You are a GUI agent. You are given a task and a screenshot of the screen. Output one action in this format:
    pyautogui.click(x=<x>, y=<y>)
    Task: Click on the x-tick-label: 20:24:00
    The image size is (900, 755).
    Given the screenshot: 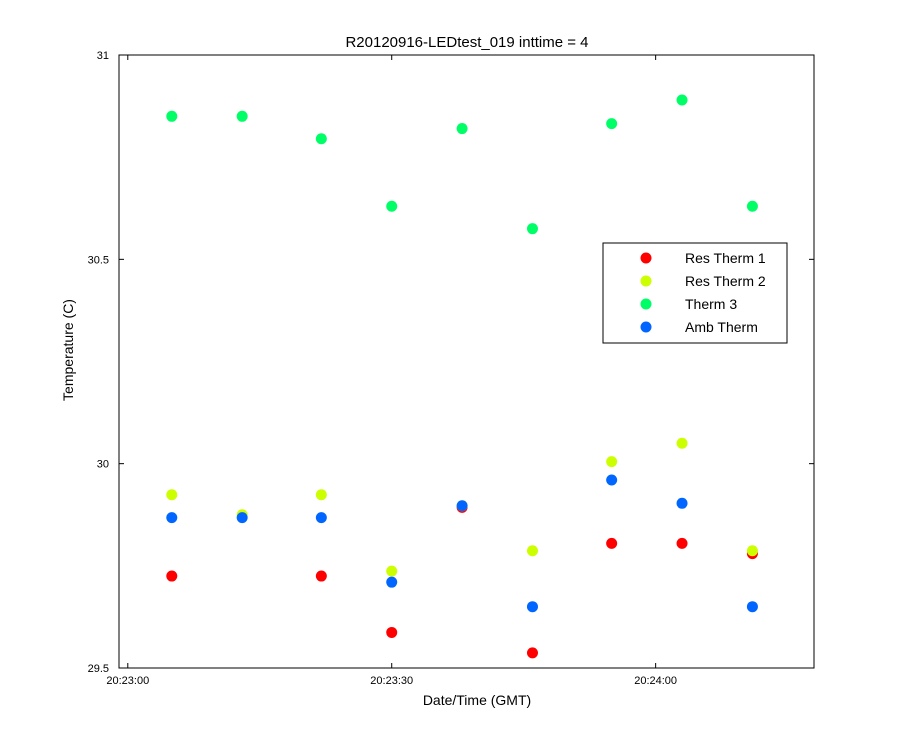 What is the action you would take?
    pyautogui.click(x=655, y=681)
    